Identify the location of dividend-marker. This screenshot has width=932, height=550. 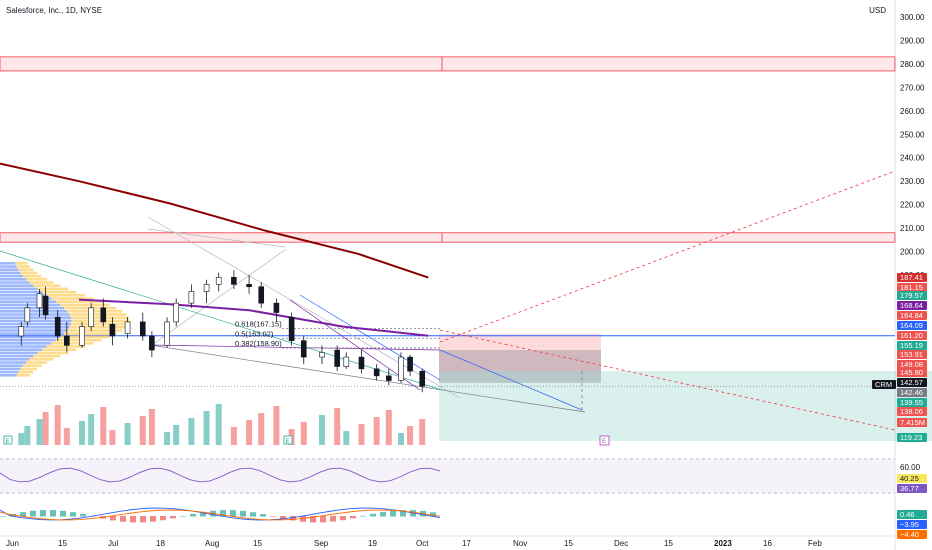
(604, 440).